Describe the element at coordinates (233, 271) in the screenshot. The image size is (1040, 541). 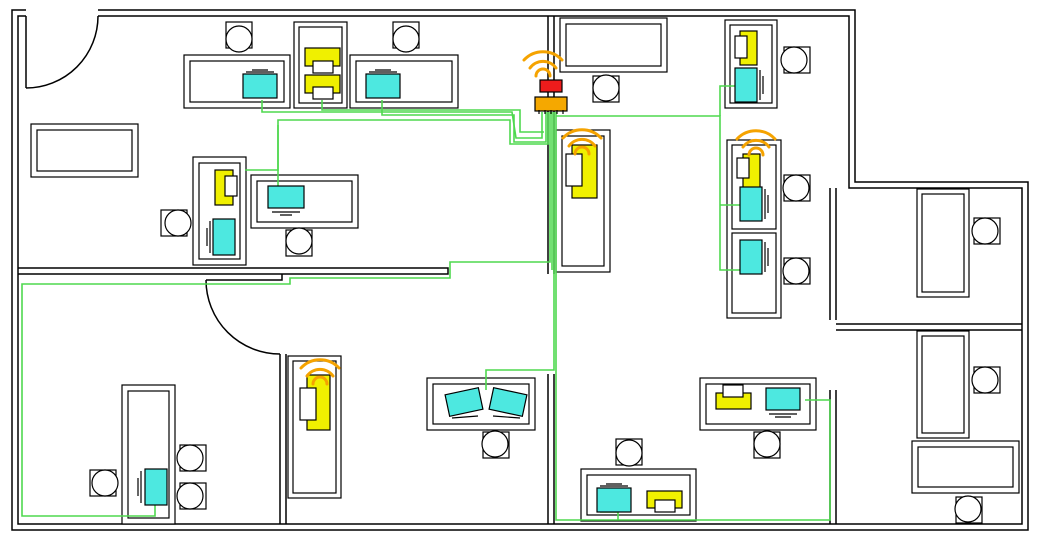
I see `wall-h-left` at that location.